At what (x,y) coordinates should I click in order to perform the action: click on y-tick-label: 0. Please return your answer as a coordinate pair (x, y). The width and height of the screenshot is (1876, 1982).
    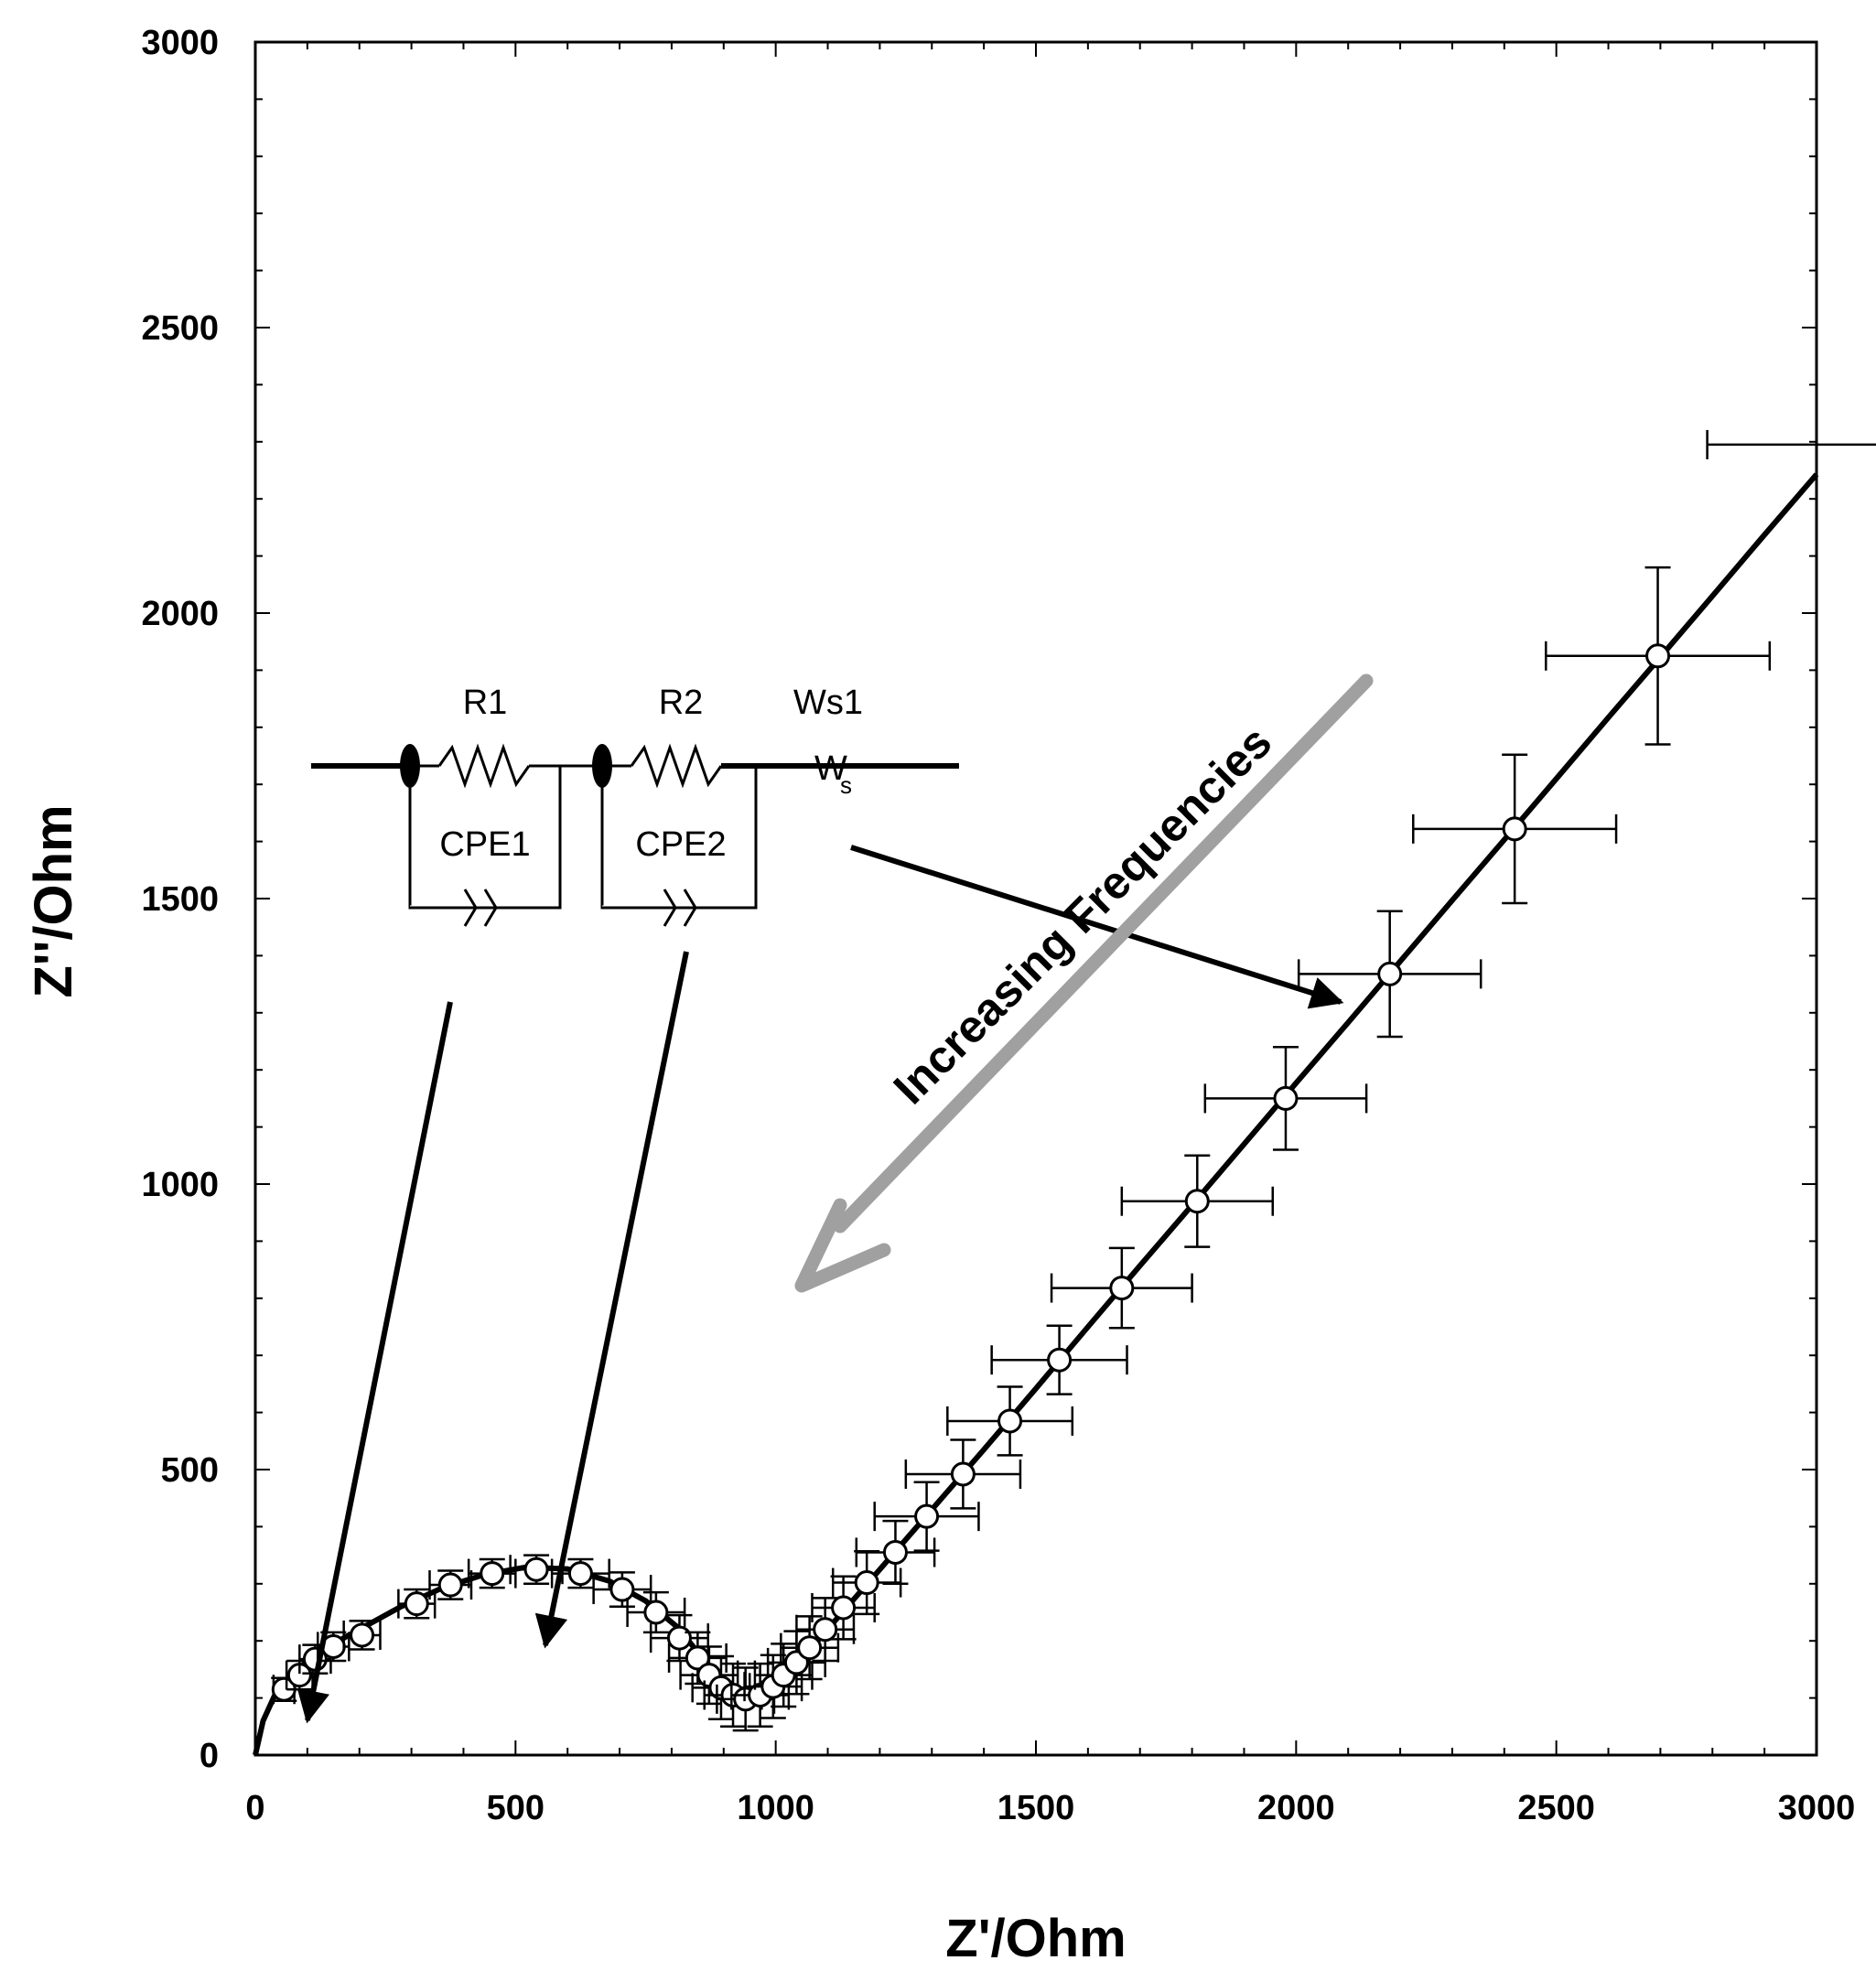
    Looking at the image, I should click on (209, 1756).